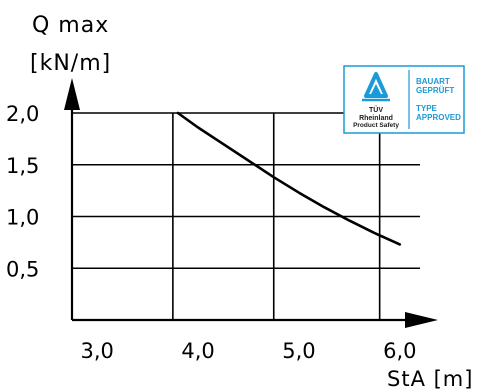  Describe the element at coordinates (197, 351) in the screenshot. I see `x-tick-label: 4,0` at that location.